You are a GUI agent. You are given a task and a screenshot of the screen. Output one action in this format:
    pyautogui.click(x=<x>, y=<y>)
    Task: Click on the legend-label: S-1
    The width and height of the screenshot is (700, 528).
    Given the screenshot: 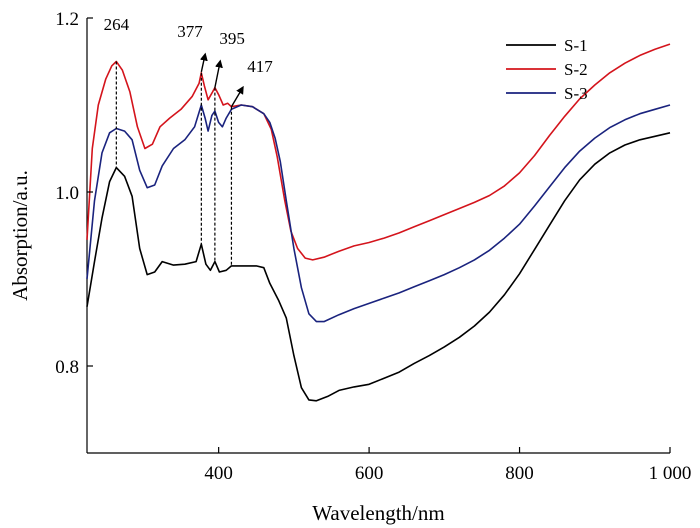 What is the action you would take?
    pyautogui.click(x=576, y=45)
    